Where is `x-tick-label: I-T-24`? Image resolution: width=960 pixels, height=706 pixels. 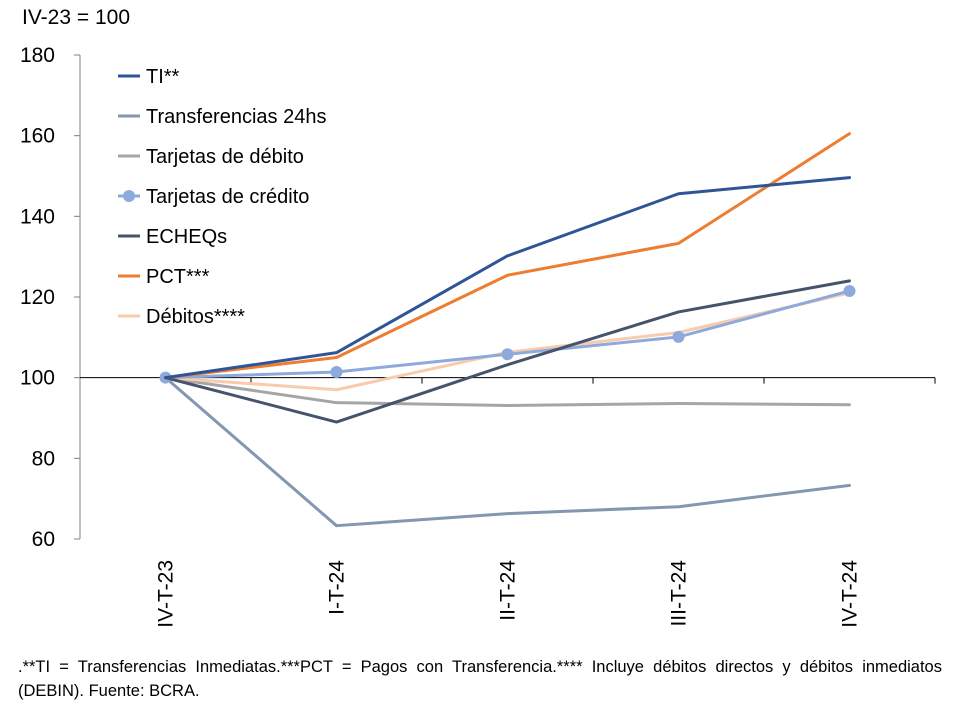 x-tick-label: I-T-24 is located at coordinates (337, 587).